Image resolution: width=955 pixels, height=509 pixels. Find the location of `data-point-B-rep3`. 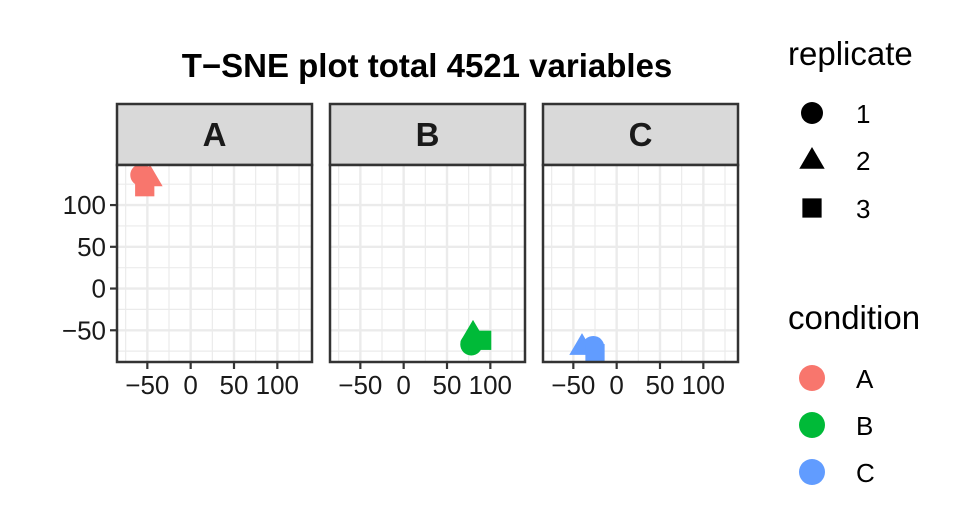

data-point-B-rep3 is located at coordinates (481, 340).